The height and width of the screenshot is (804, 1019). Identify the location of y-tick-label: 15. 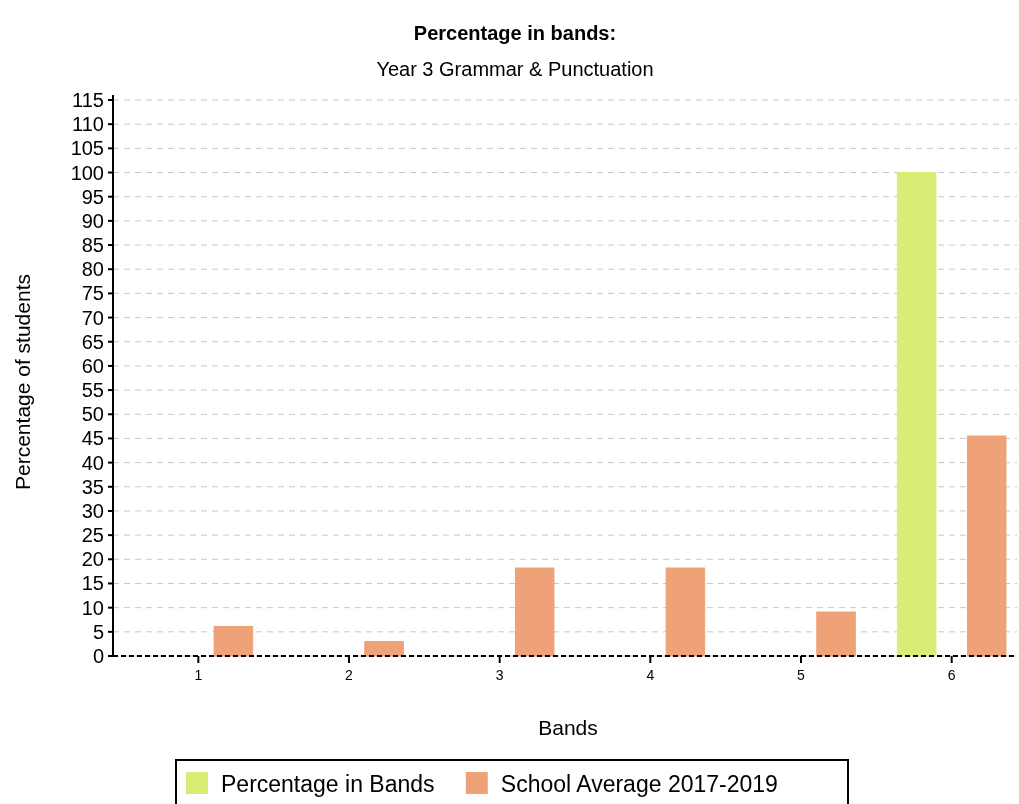
(92, 583).